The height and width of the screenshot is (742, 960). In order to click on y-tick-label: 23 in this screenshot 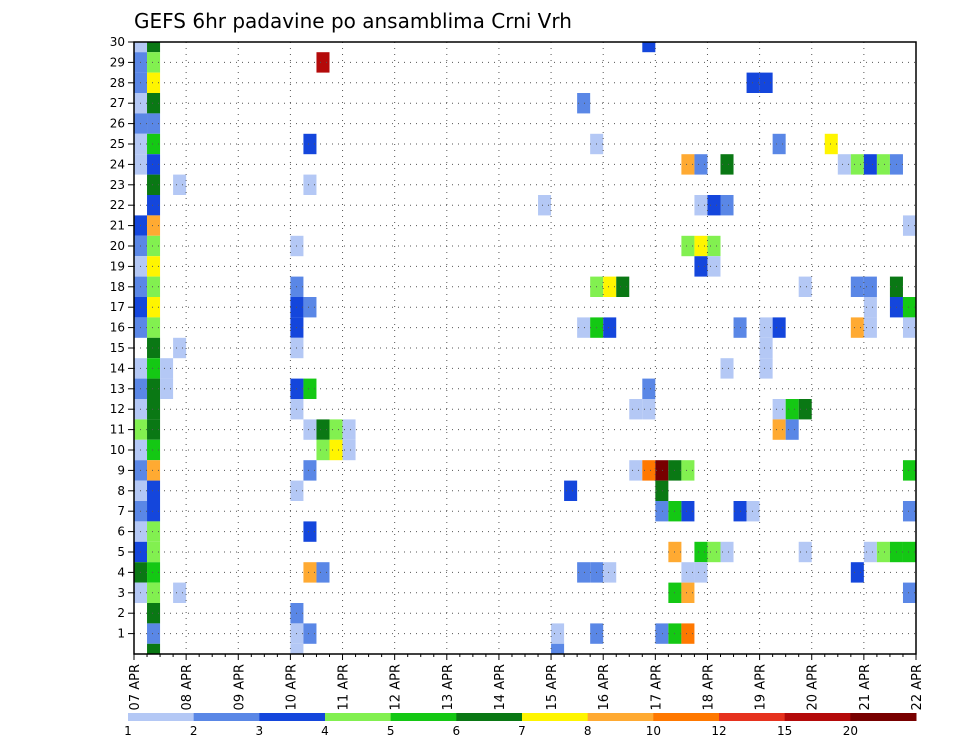, I will do `click(117, 185)`.